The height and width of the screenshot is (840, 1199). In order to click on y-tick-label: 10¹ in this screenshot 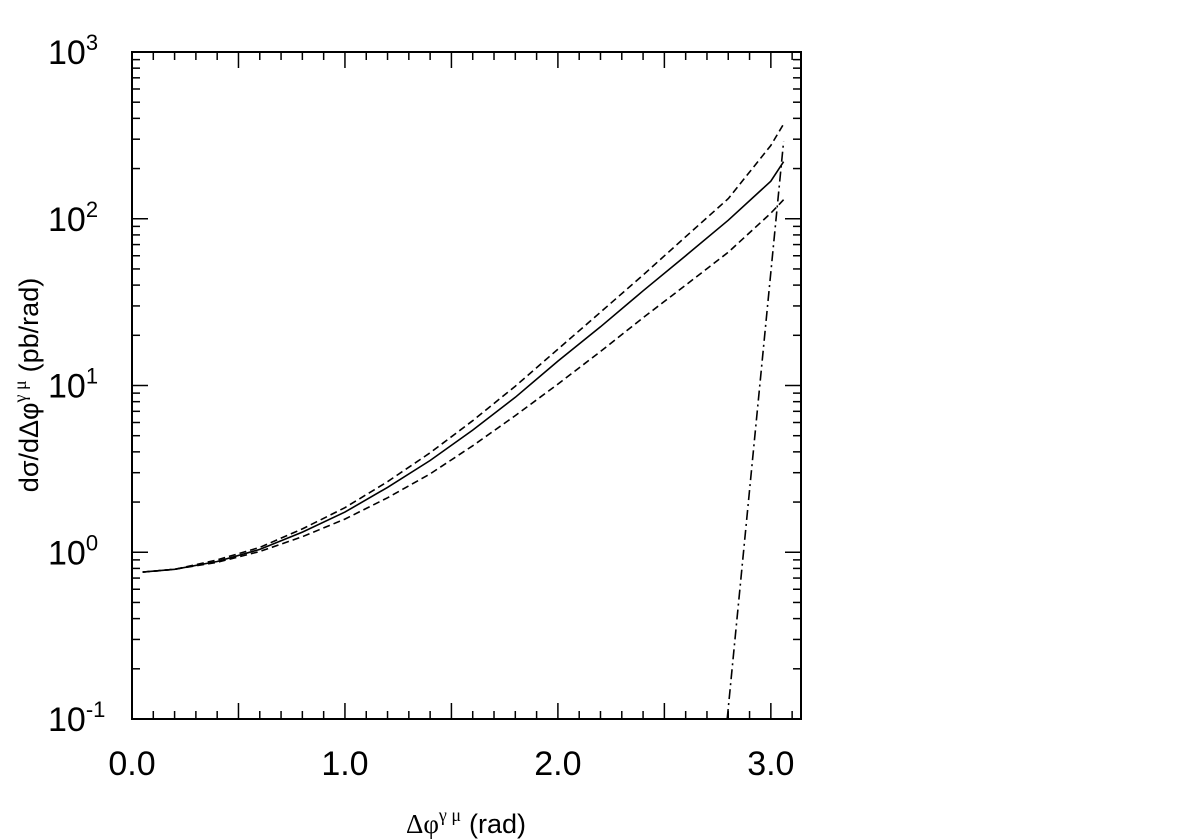, I will do `click(73, 385)`.